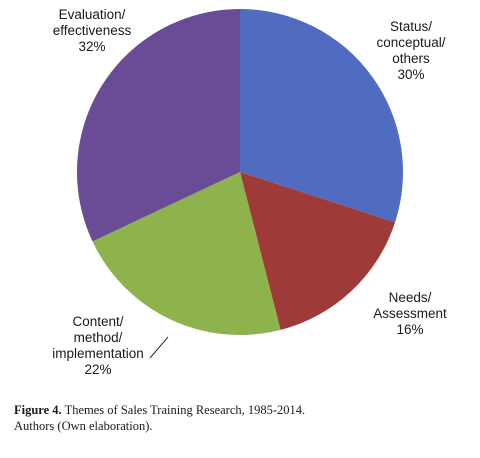 This screenshot has height=458, width=480. I want to click on slice-label-4: Evaluation/effectiveness 32%, so click(92, 30).